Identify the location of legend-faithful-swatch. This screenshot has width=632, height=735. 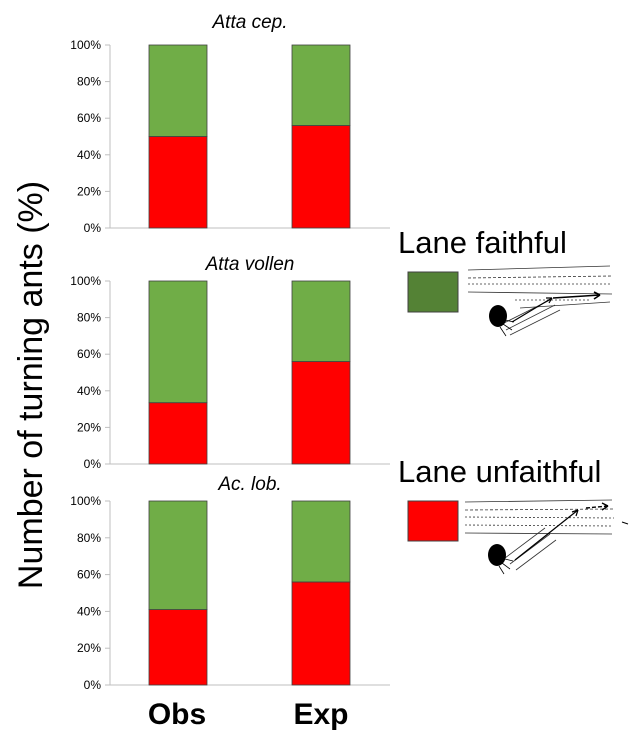
(433, 292).